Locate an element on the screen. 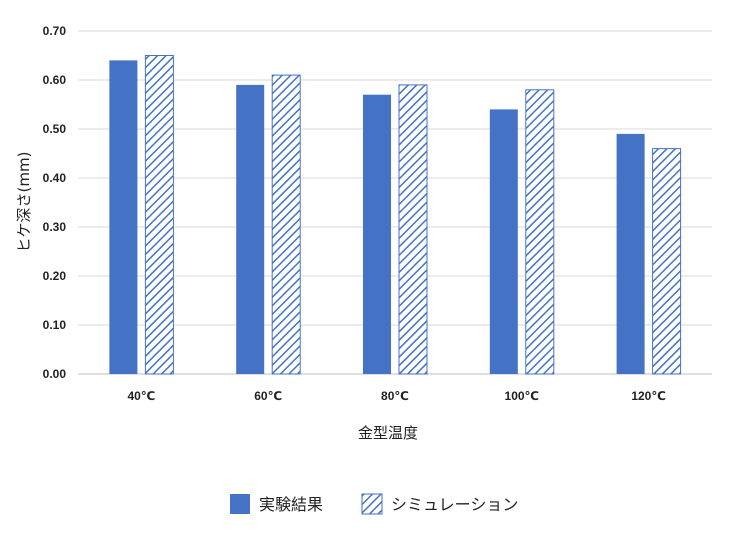 The width and height of the screenshot is (756, 533). x-tick-label: 60℃ is located at coordinates (268, 396).